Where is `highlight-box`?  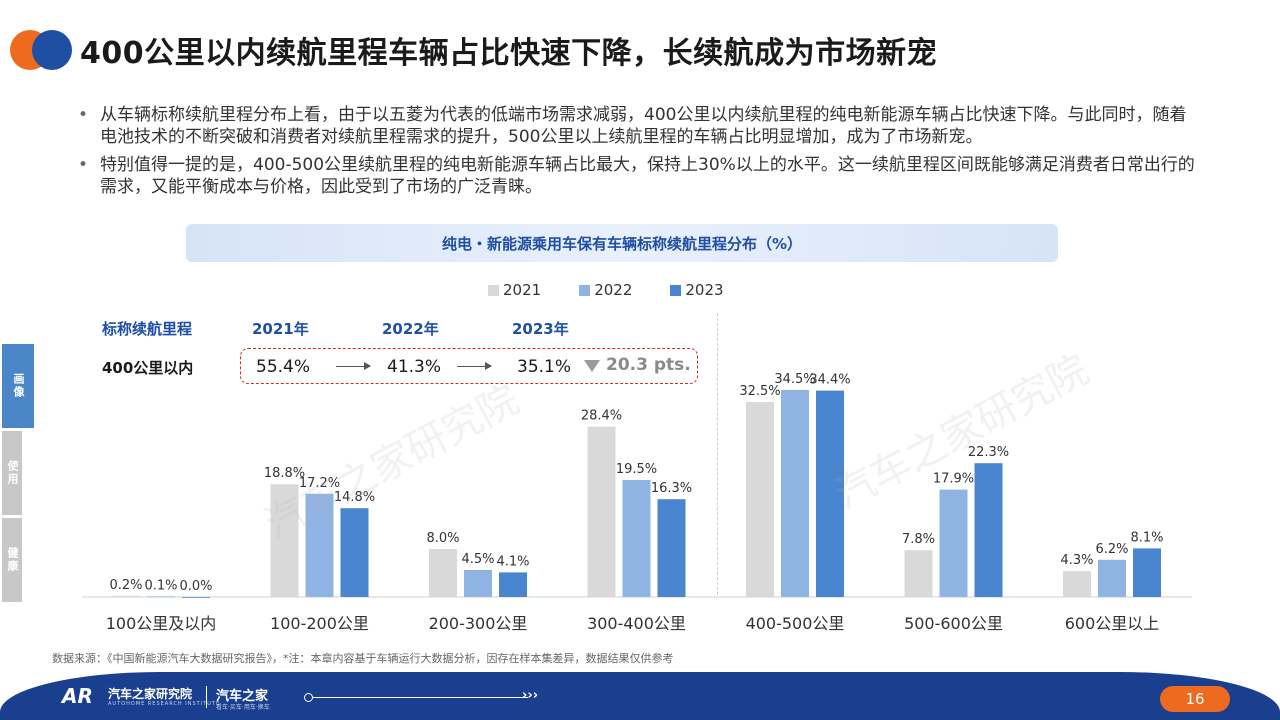
highlight-box is located at coordinates (469, 366).